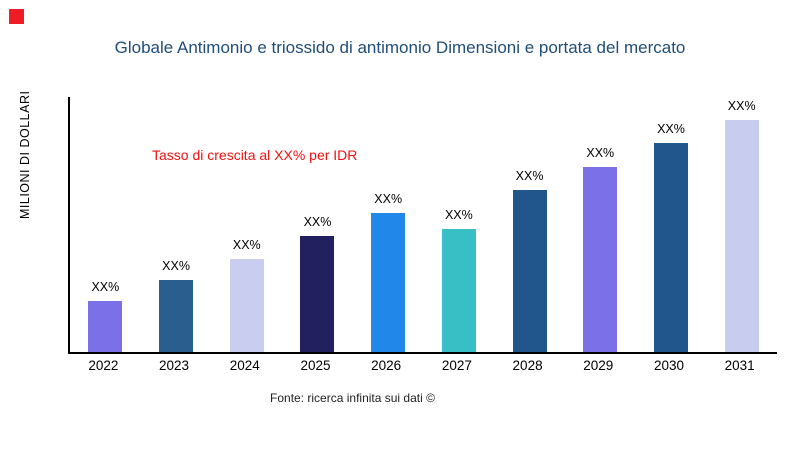 Image resolution: width=800 pixels, height=450 pixels. I want to click on bar-group-2031: XX%, so click(741, 225).